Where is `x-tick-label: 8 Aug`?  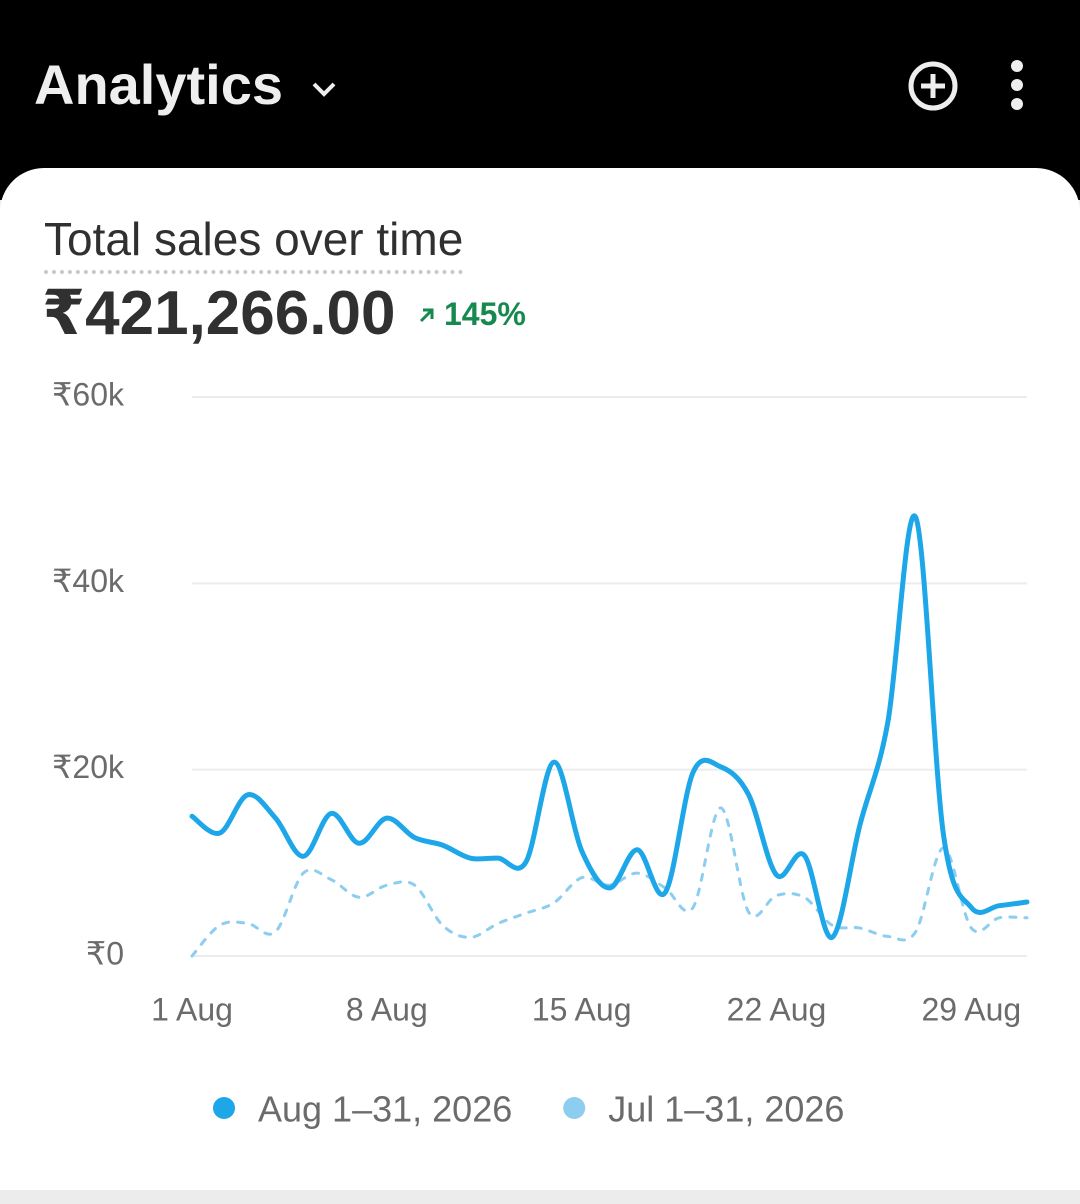 x-tick-label: 8 Aug is located at coordinates (387, 1009).